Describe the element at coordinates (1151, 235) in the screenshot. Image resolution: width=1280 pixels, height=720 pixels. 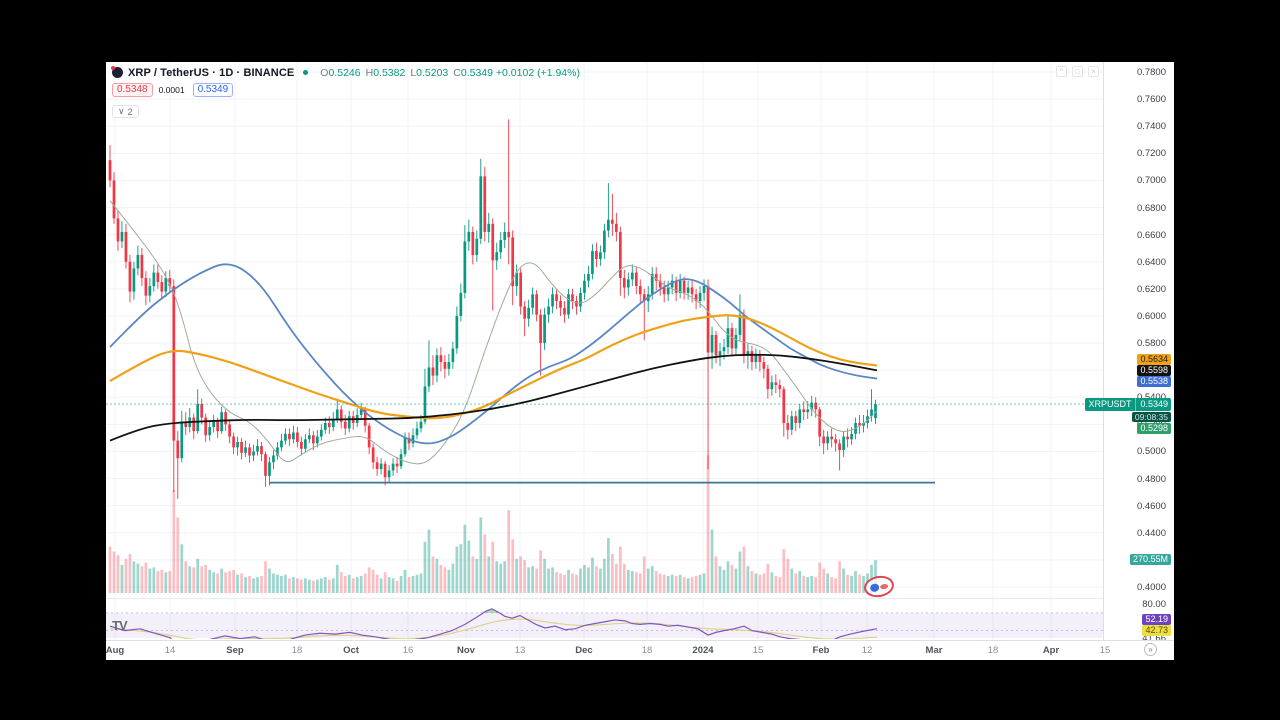
I see `price-tick: 0.6600` at that location.